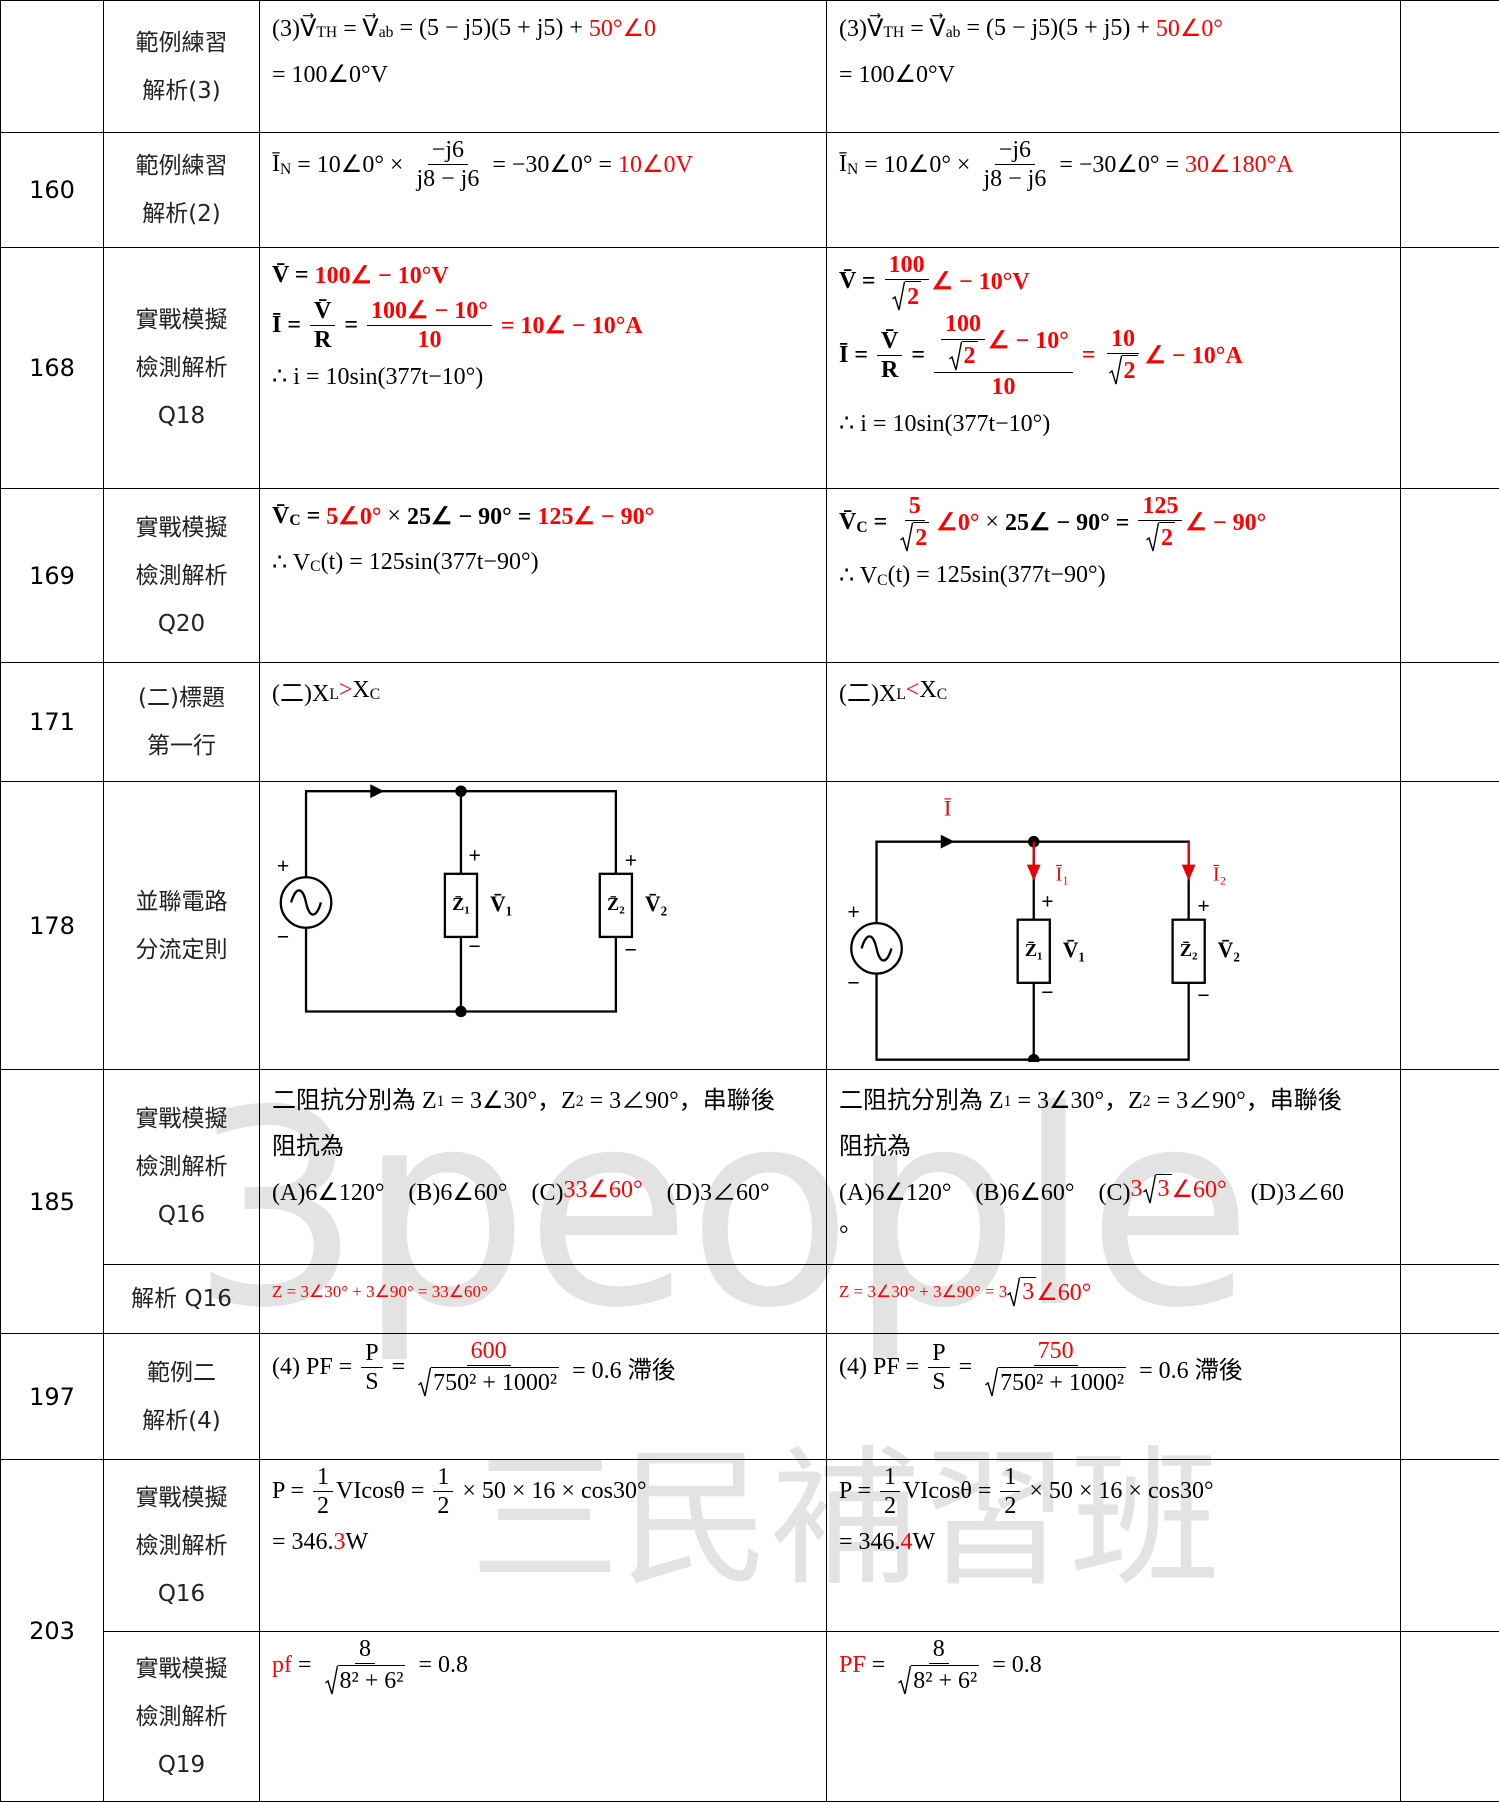 The image size is (1499, 1802). What do you see at coordinates (181, 576) in the screenshot?
I see `location-line: 檢測解析` at bounding box center [181, 576].